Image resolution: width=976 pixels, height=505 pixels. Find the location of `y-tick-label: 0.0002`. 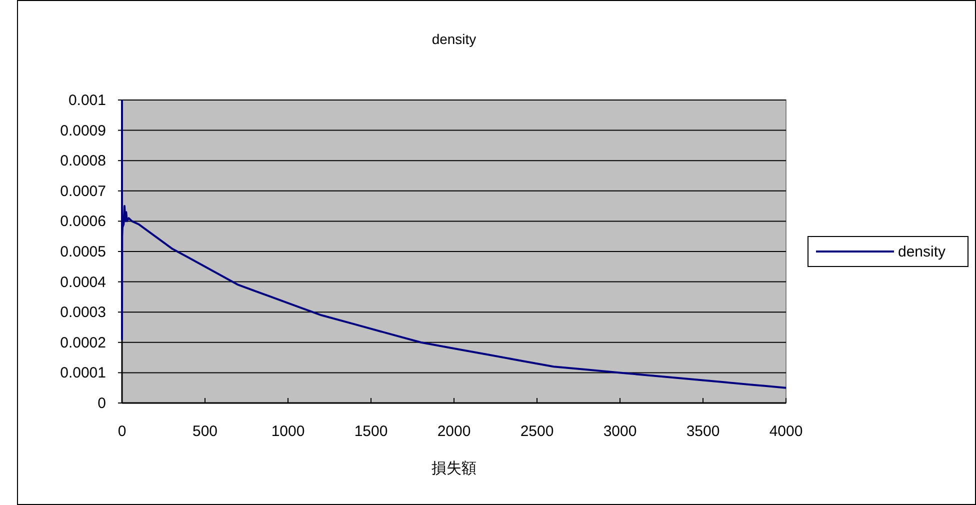

y-tick-label: 0.0002 is located at coordinates (83, 343).